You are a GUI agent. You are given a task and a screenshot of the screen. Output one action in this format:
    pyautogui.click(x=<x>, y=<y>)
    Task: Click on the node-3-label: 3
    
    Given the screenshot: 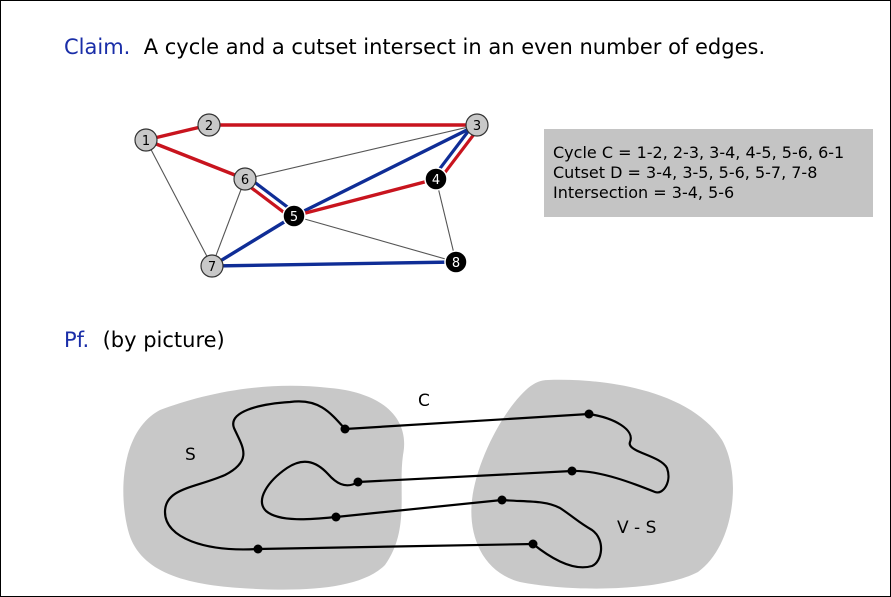 What is the action you would take?
    pyautogui.click(x=477, y=126)
    